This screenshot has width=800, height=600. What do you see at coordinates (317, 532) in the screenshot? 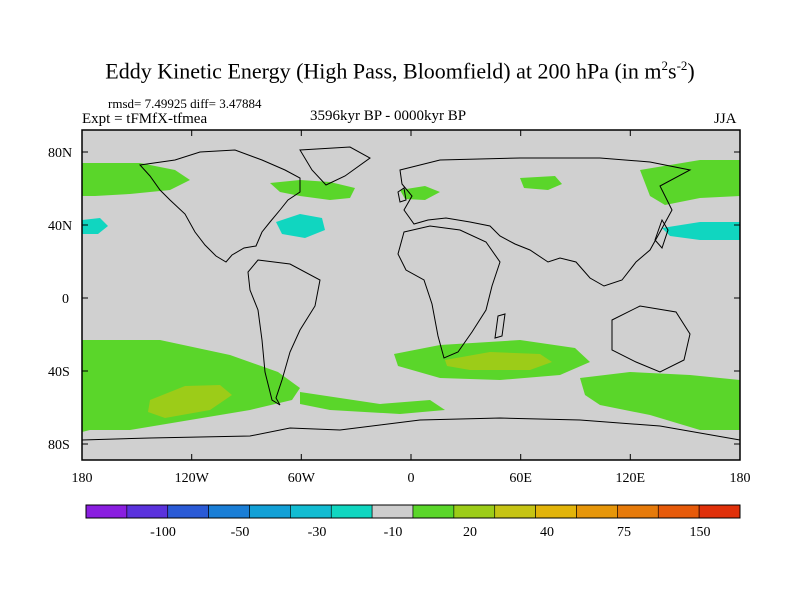
I see `colorbar-label-m30: -30` at bounding box center [317, 532].